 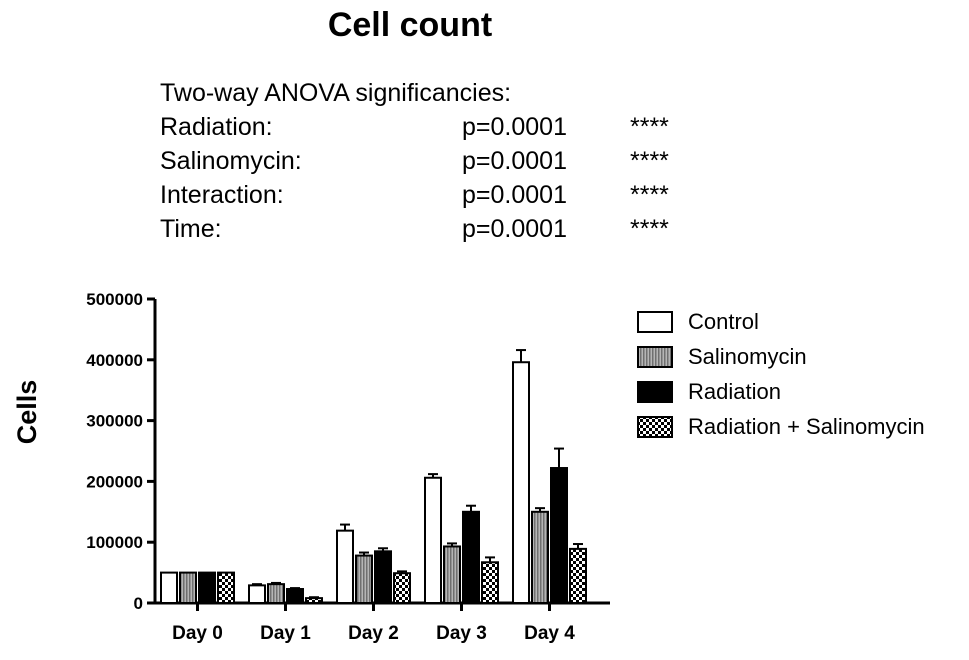 What do you see at coordinates (373, 633) in the screenshot?
I see `x-tick-label: Day 2` at bounding box center [373, 633].